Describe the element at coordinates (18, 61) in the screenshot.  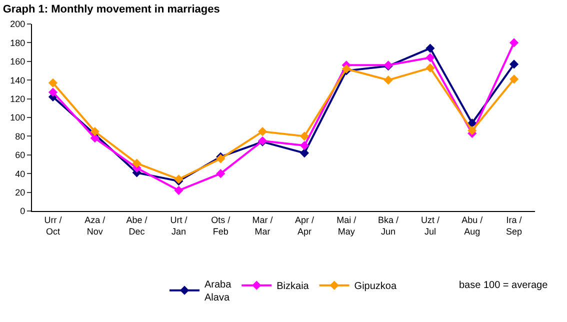
I see `y-tick-label: 160` at that location.